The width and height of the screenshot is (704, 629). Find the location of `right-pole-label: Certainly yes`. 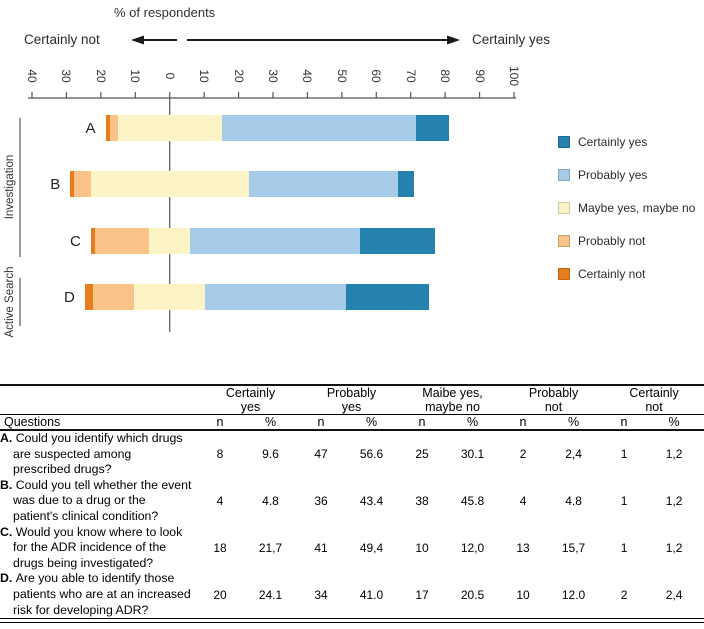

right-pole-label: Certainly yes is located at coordinates (511, 39).